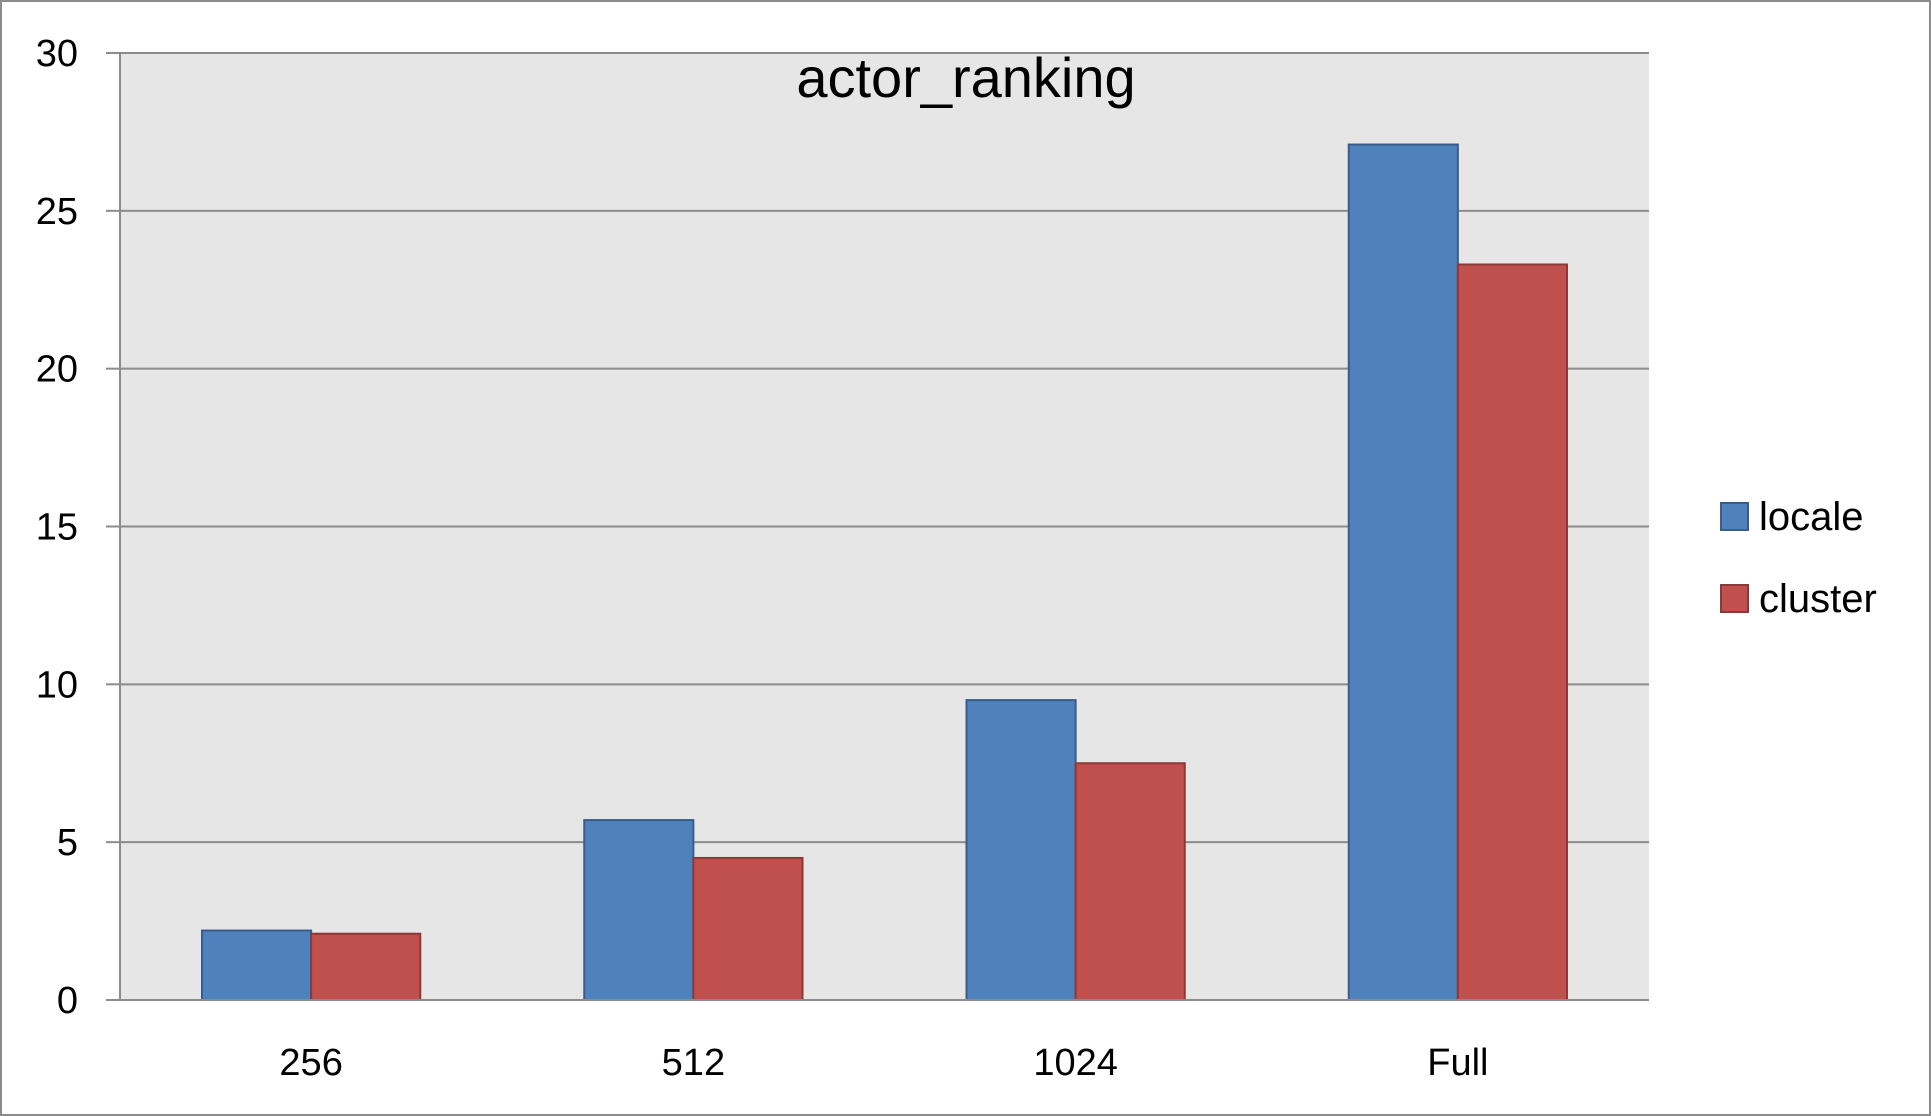  Describe the element at coordinates (67, 1001) in the screenshot. I see `y-tick-label: 0` at that location.